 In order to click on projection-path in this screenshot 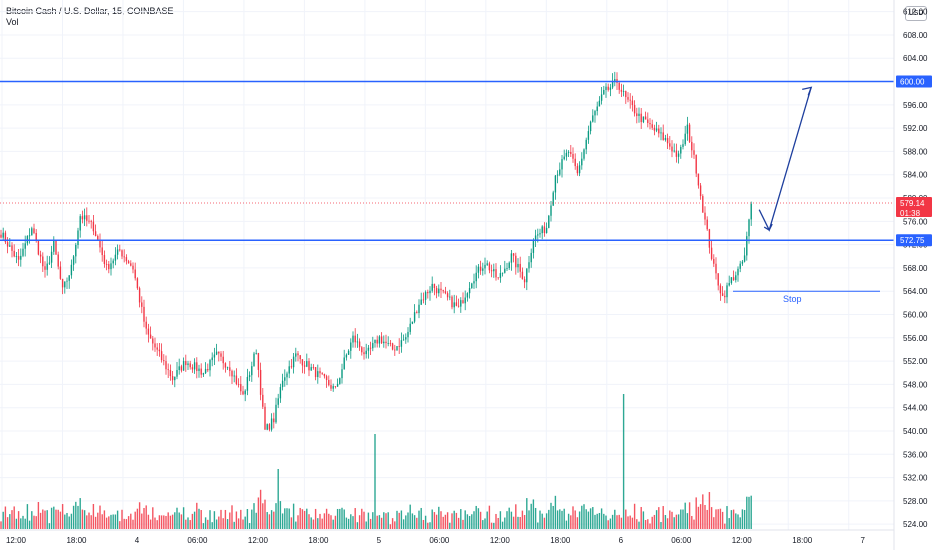, I will do `click(785, 159)`.